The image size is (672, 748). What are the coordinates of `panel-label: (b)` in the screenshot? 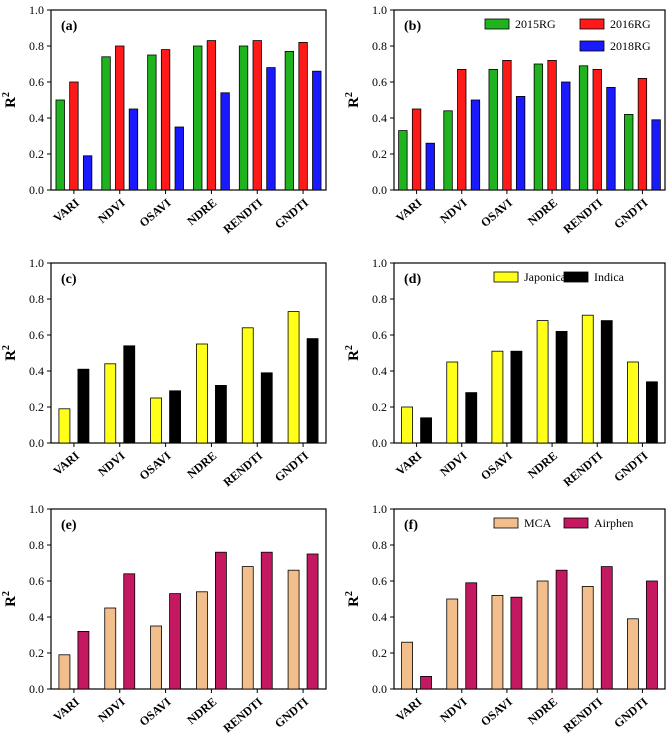 It's located at (412, 26).